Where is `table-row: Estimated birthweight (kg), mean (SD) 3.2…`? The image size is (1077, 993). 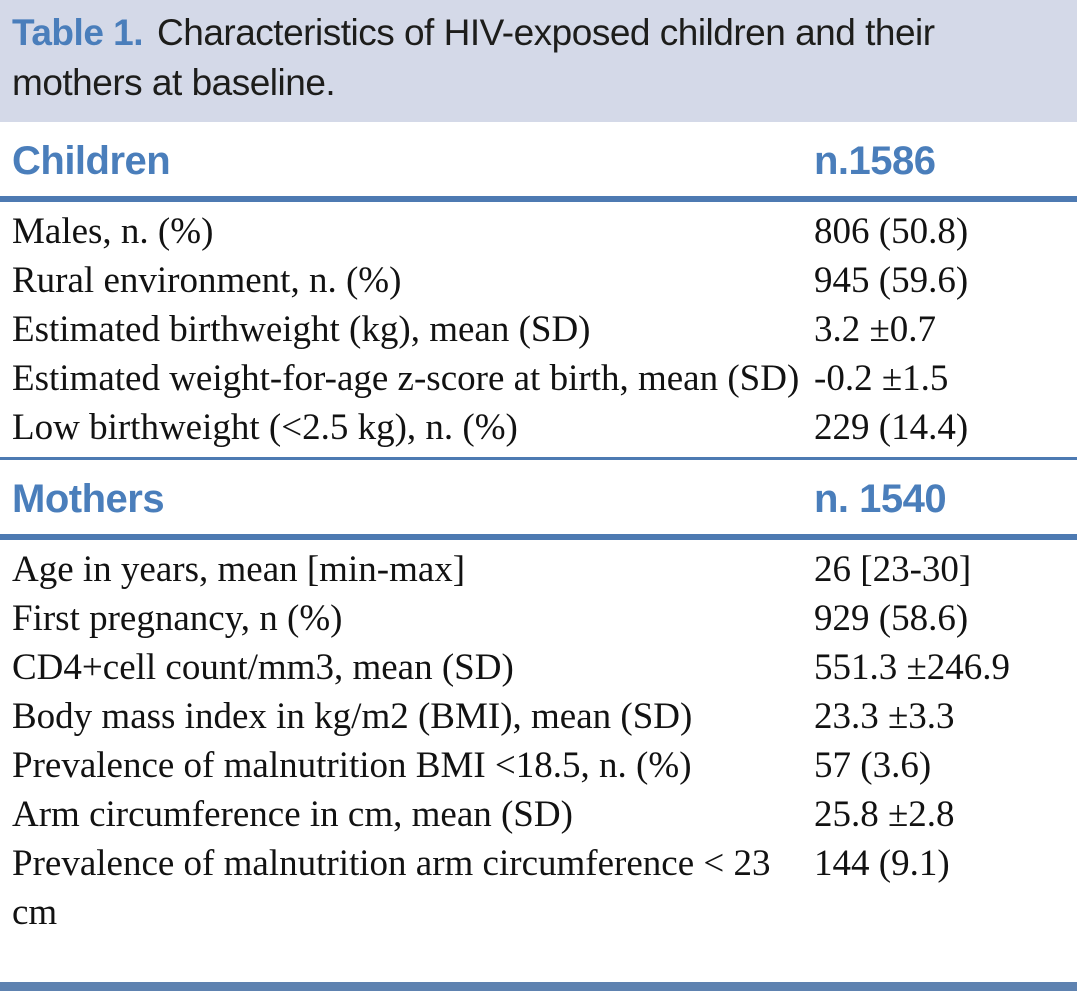
table-row: Estimated birthweight (kg), mean (SD) 3.2… is located at coordinates (538, 329).